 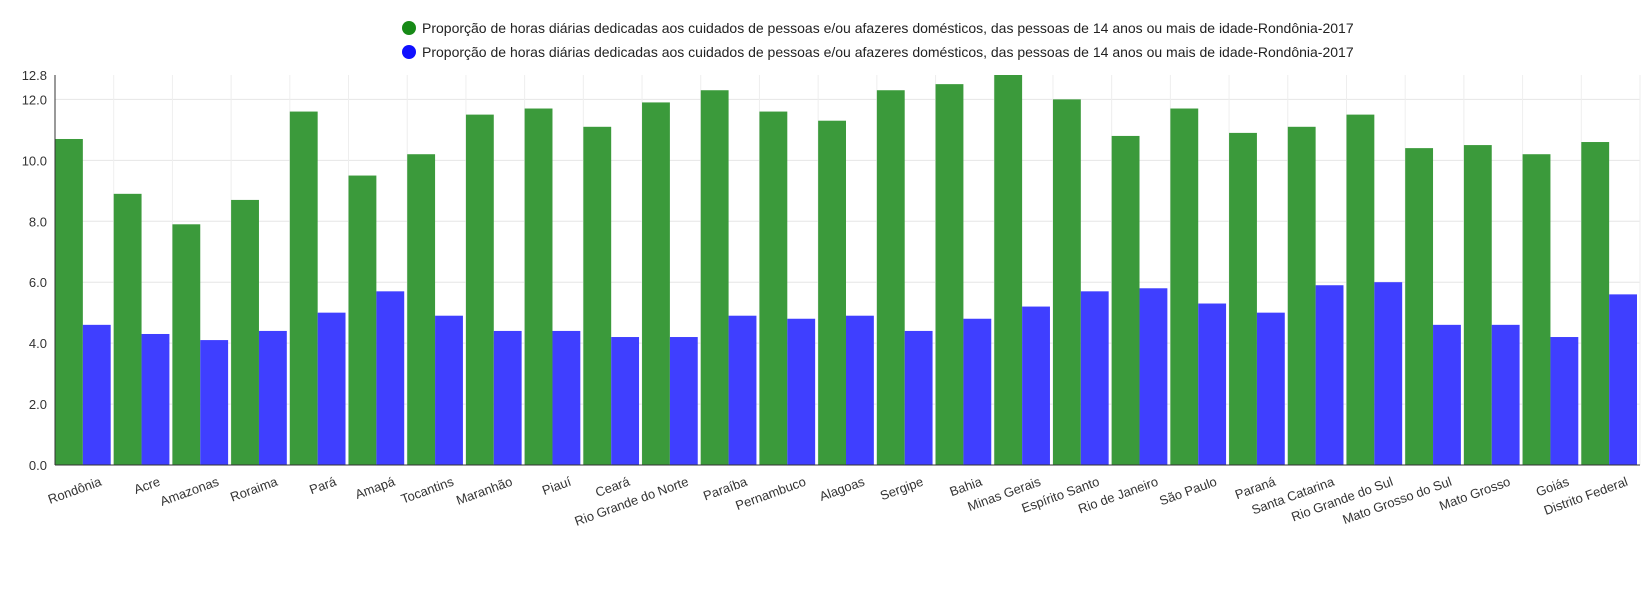 What do you see at coordinates (38, 465) in the screenshot?
I see `y-tick-label: 0.0` at bounding box center [38, 465].